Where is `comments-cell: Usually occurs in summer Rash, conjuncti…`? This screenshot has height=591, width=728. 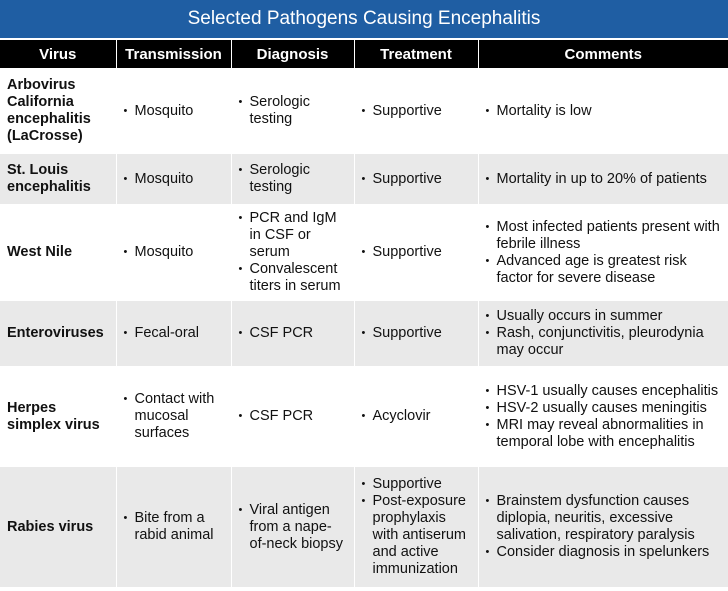
comments-cell: Usually occurs in summer Rash, conjuncti… is located at coordinates (603, 333).